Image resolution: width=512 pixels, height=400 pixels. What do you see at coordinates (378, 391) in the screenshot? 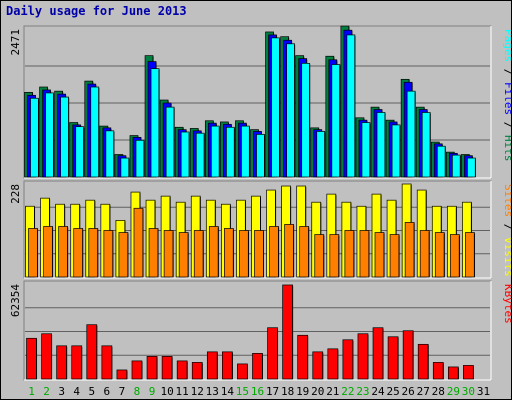
I see `day-label-24: 24` at bounding box center [378, 391].